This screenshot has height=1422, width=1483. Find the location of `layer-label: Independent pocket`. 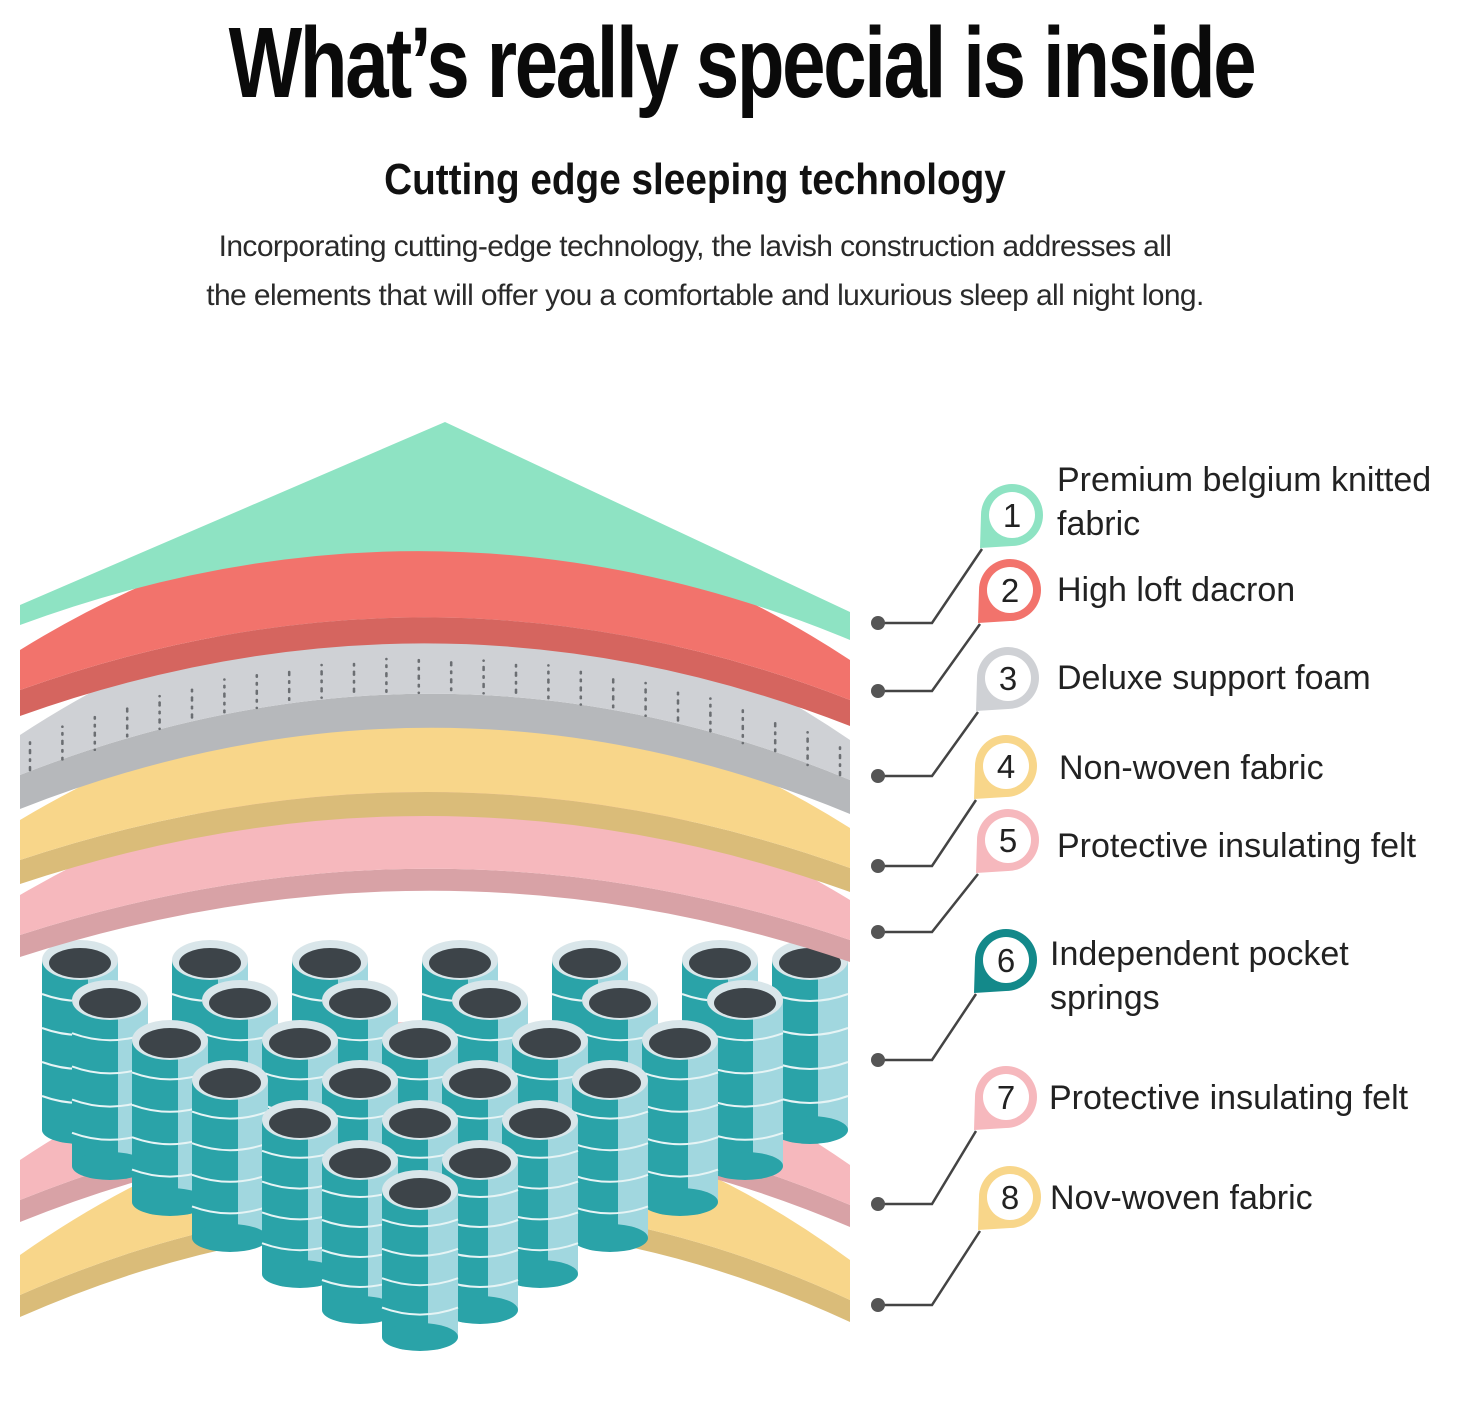

layer-label: Independent pocket is located at coordinates (1199, 954).